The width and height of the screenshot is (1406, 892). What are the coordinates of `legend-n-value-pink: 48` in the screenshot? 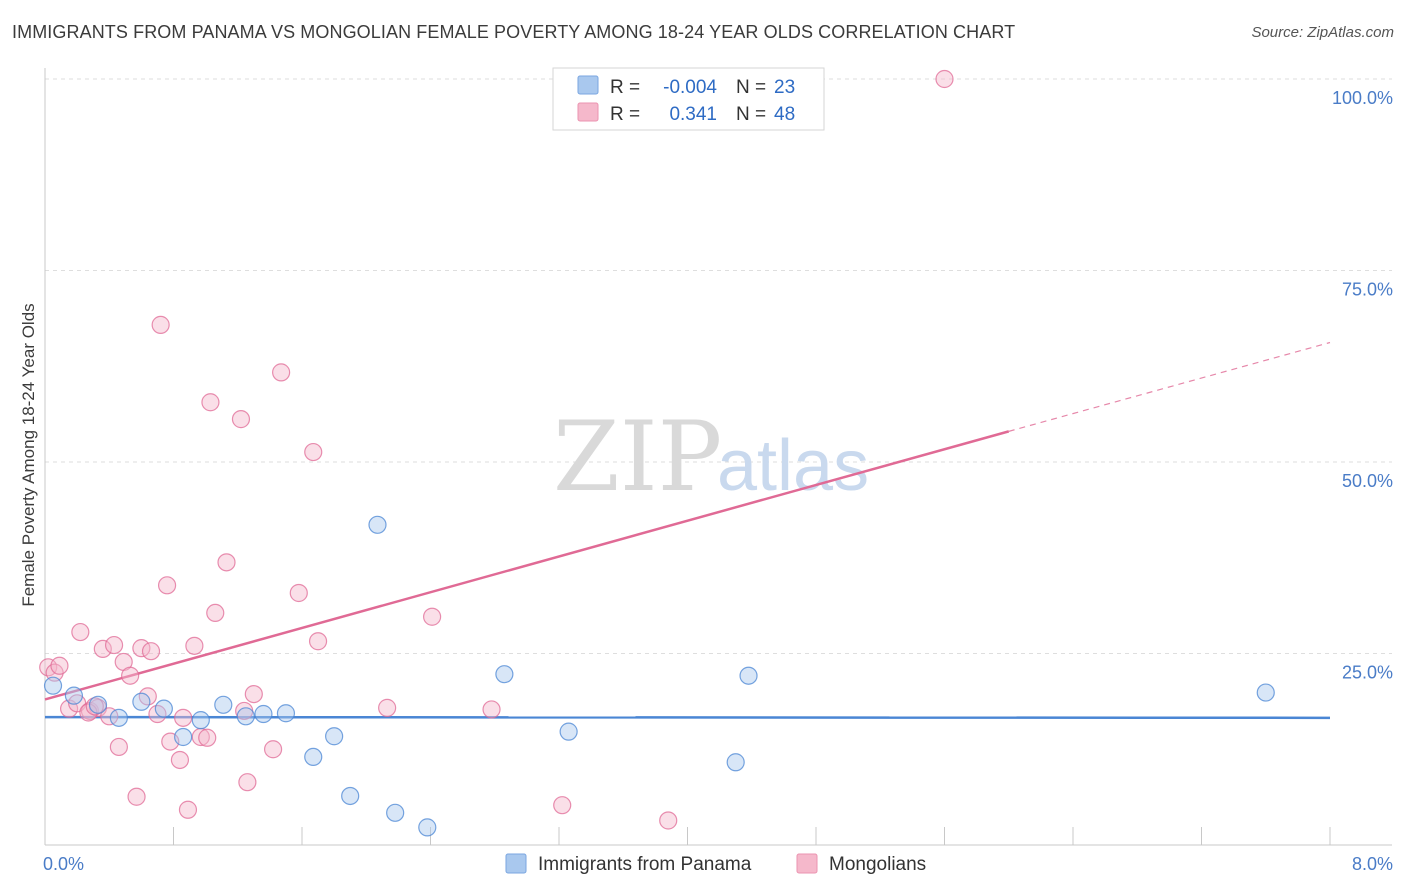 It's located at (784, 114).